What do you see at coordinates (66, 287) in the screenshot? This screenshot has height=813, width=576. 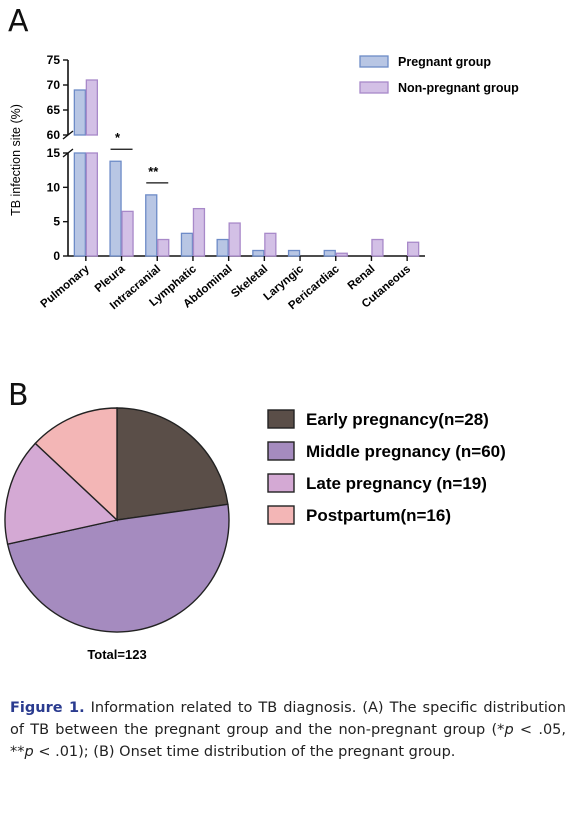 I see `x-tick-label: Pulmonary` at bounding box center [66, 287].